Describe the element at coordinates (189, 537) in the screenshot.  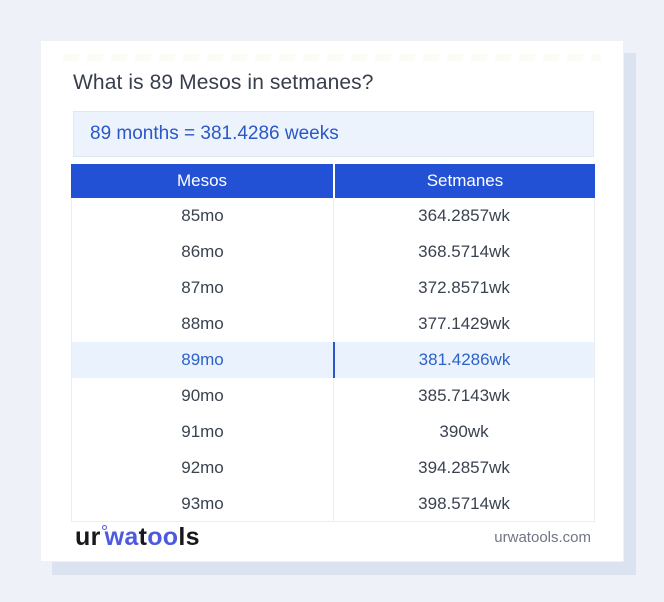
I see `logo-text-dark: ls` at that location.